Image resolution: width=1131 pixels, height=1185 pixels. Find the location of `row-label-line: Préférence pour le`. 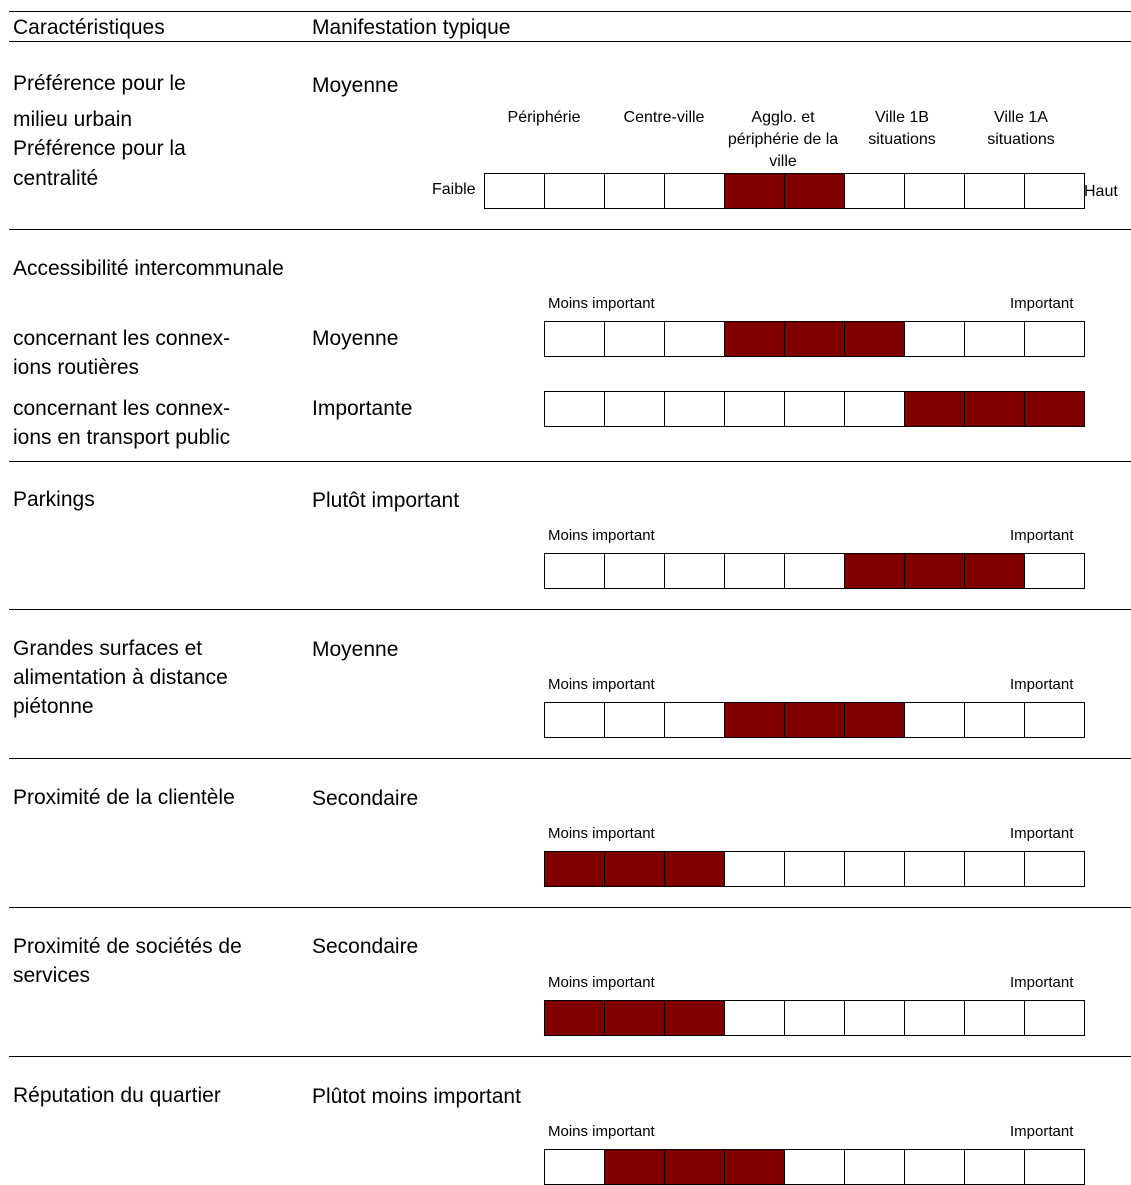

row-label-line: Préférence pour le is located at coordinates (99, 83).